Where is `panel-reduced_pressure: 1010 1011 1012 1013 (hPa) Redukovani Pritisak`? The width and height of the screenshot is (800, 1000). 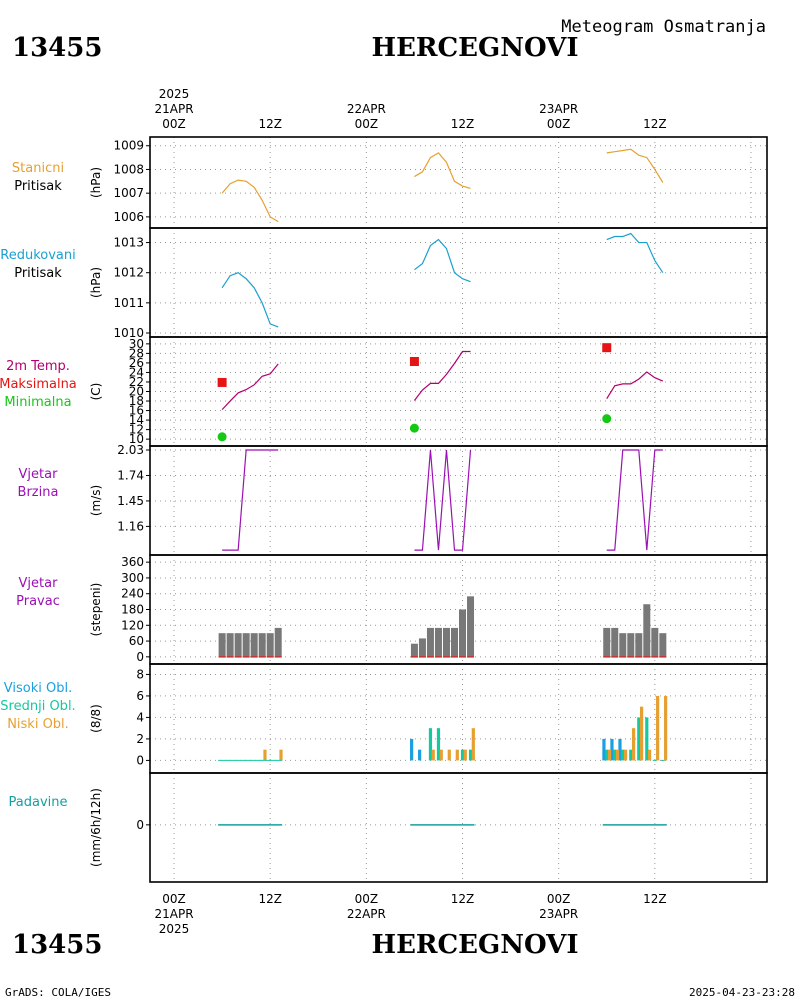 panel-reduced_pressure: 1010 1011 1012 1013 (hPa) Redukovani Pritisak is located at coordinates (384, 283).